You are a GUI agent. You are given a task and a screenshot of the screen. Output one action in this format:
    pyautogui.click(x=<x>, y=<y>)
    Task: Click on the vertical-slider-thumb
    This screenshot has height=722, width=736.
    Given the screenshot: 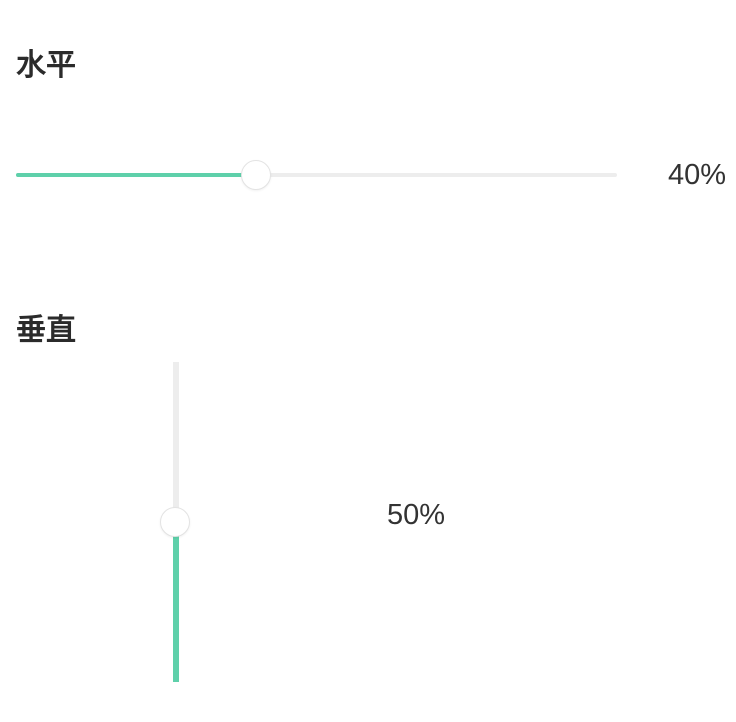 What is the action you would take?
    pyautogui.click(x=175, y=522)
    